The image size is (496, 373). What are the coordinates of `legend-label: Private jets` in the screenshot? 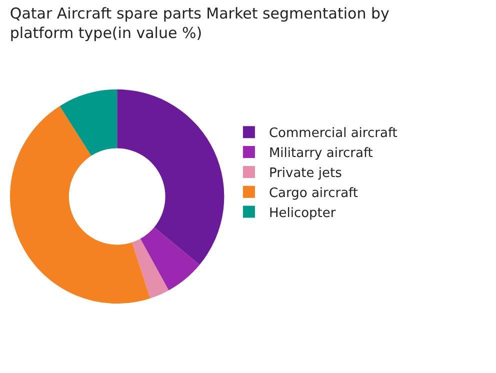 It's located at (305, 174).